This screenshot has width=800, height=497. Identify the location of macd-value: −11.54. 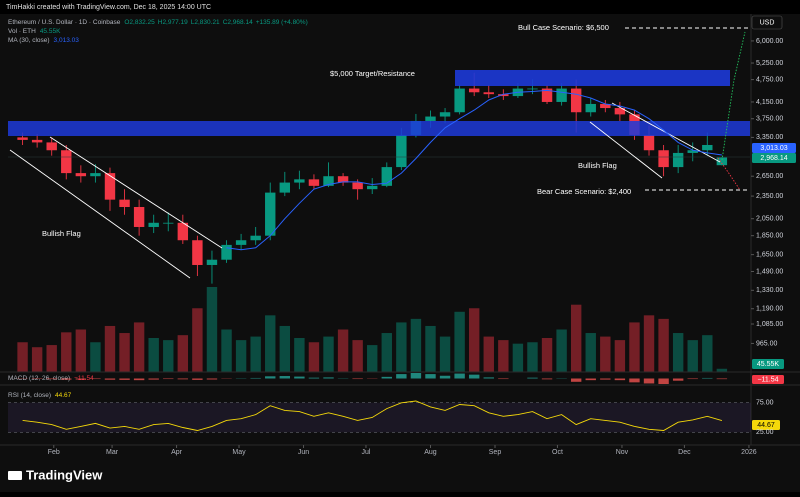
(84, 378).